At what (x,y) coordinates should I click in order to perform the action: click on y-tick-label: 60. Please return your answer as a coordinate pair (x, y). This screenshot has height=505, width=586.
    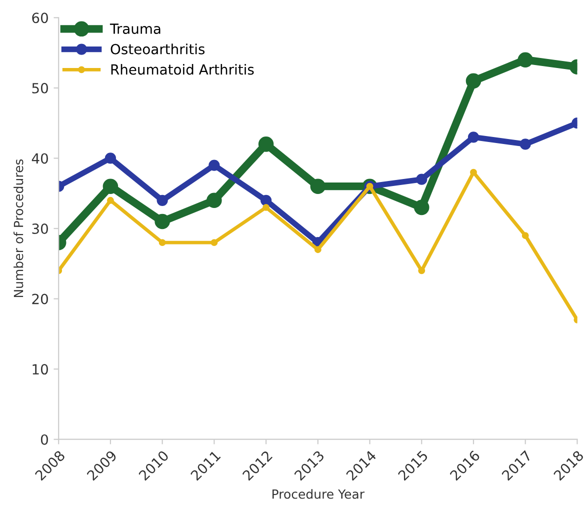
    Looking at the image, I should click on (40, 18).